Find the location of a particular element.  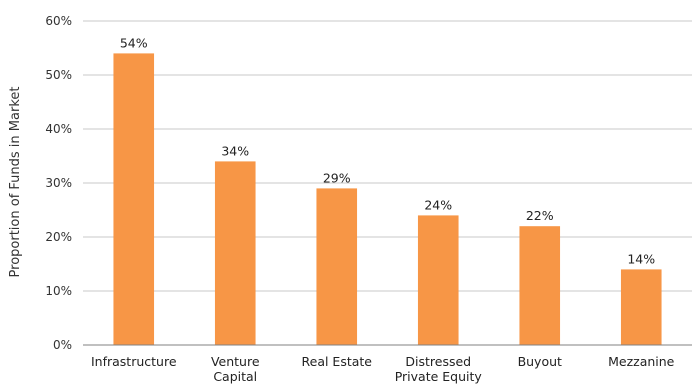

x-category-label: Infrastructure is located at coordinates (134, 361).